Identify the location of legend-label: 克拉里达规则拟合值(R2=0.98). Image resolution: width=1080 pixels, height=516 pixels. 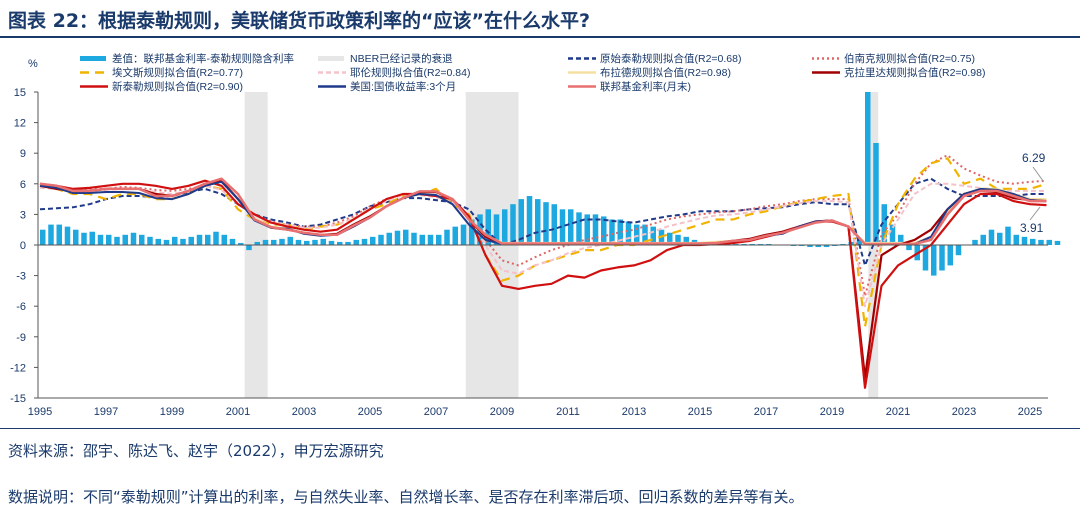
(914, 72).